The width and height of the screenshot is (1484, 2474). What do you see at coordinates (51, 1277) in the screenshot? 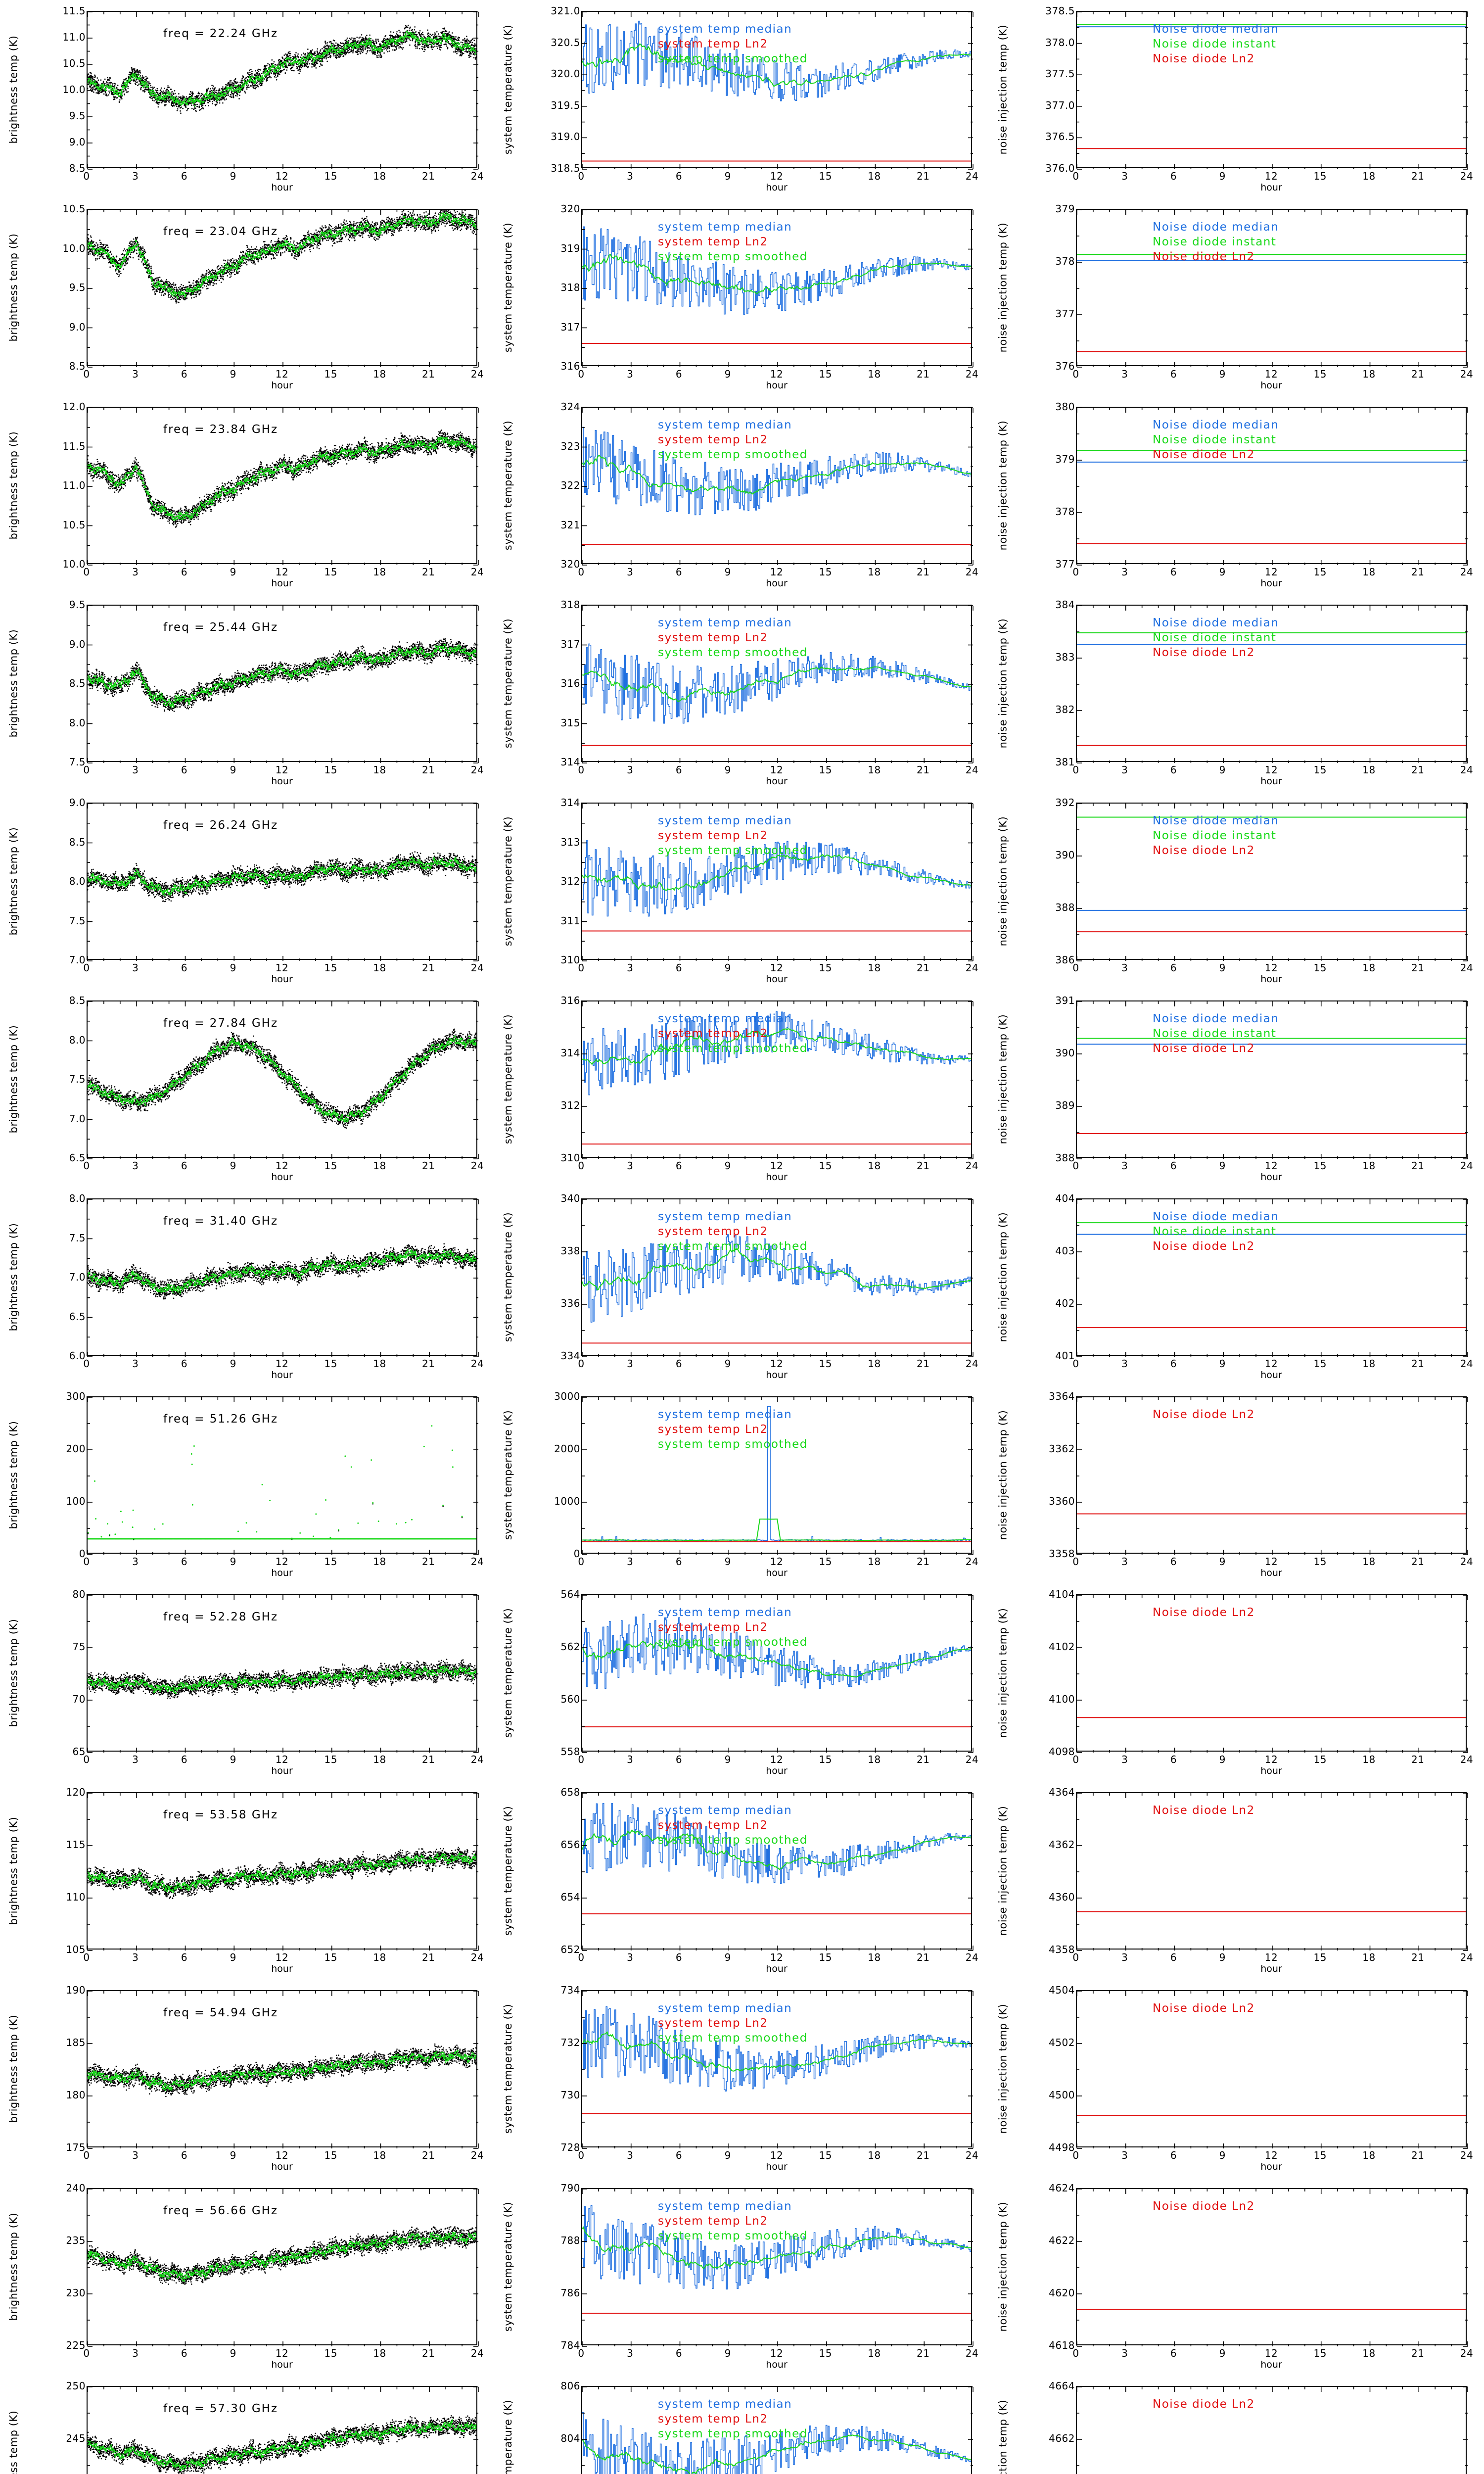
I see `y-tick-labels: 8.0 7.5 7.0 6.5 6.0` at bounding box center [51, 1277].